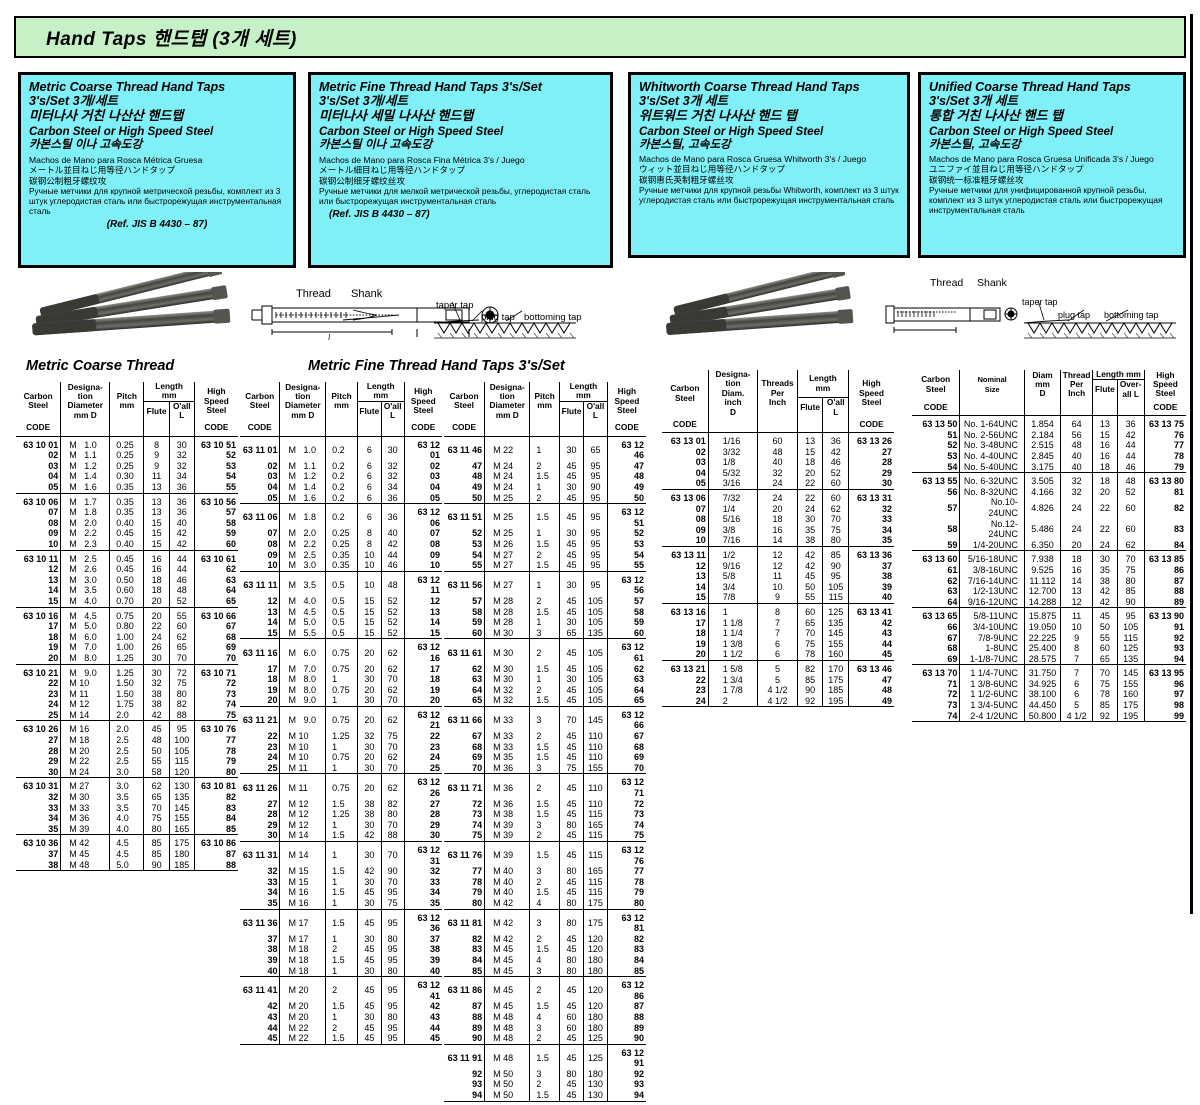  What do you see at coordinates (156, 704) in the screenshot?
I see `cell-flute: 38` at bounding box center [156, 704].